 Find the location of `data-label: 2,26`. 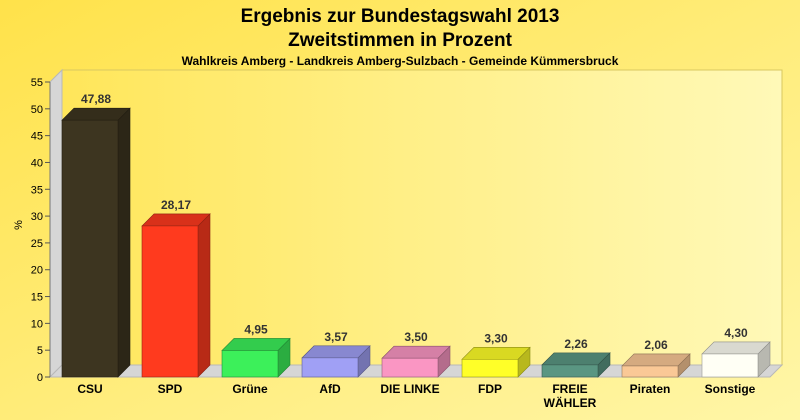

data-label: 2,26 is located at coordinates (576, 344).